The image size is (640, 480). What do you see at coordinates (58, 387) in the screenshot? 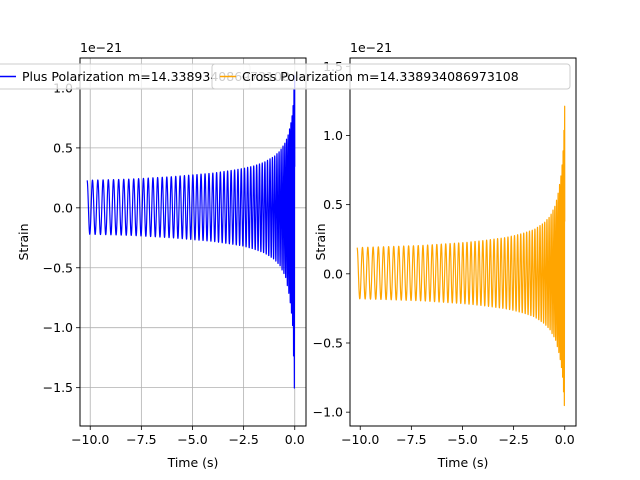
I see `y-tick-label: −1.5` at bounding box center [58, 387].